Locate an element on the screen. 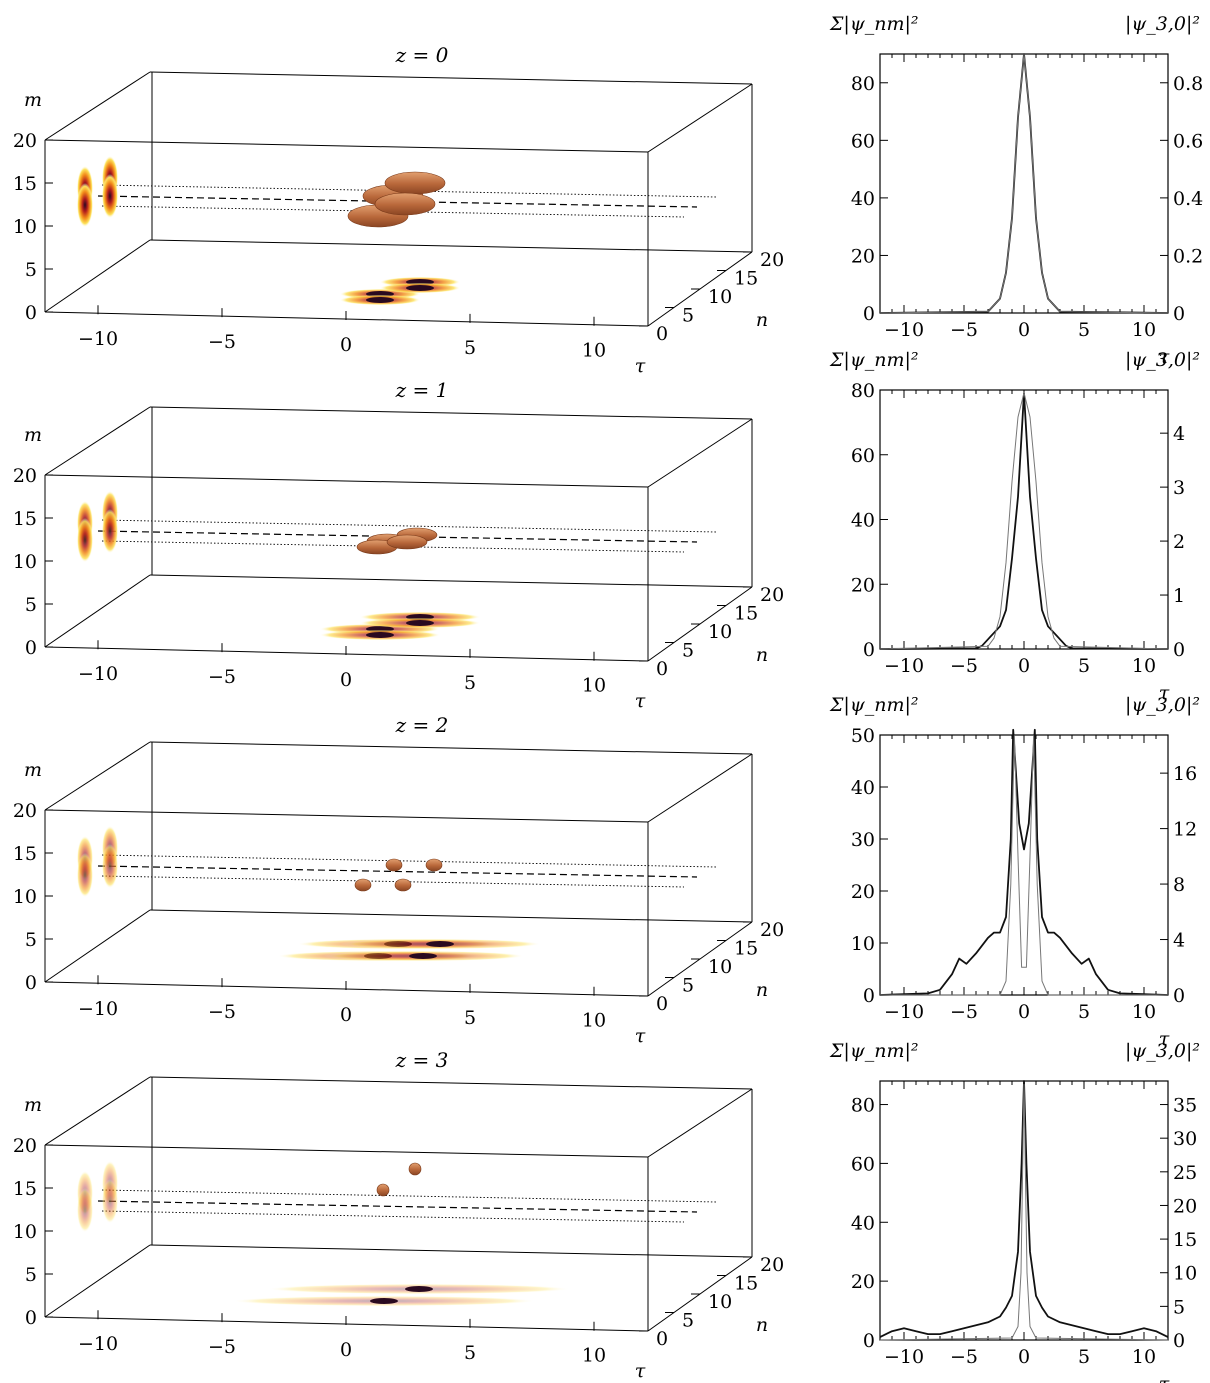 The height and width of the screenshot is (1383, 1210). y-right-tick-label: 25 is located at coordinates (1185, 1173).